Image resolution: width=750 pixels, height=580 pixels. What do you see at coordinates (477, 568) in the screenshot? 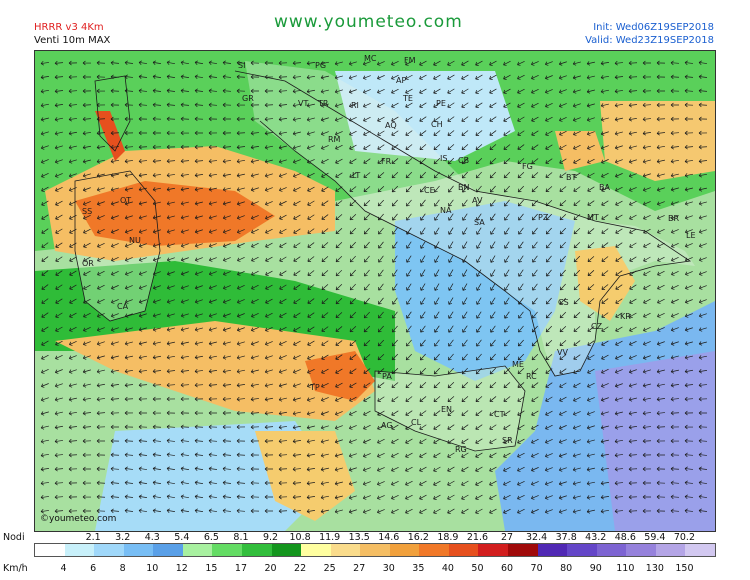
I see `kmh-value: 50` at bounding box center [477, 568].